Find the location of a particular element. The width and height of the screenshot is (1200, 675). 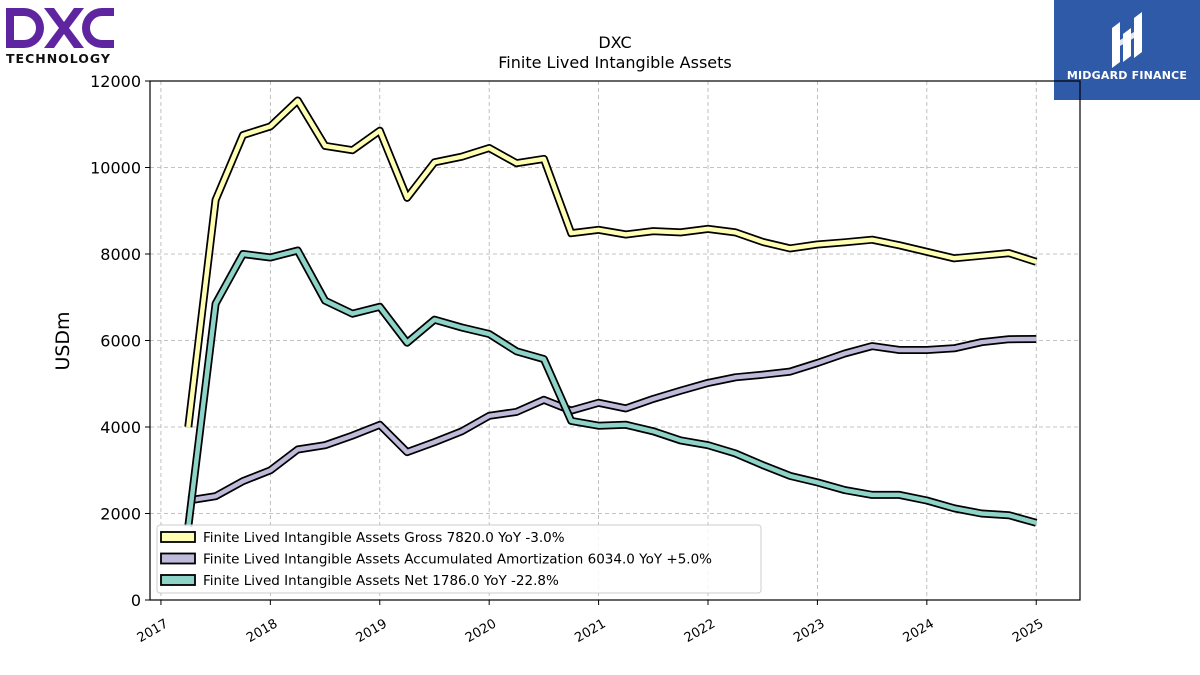

midgard-logo-mark is located at coordinates (1127, 40).